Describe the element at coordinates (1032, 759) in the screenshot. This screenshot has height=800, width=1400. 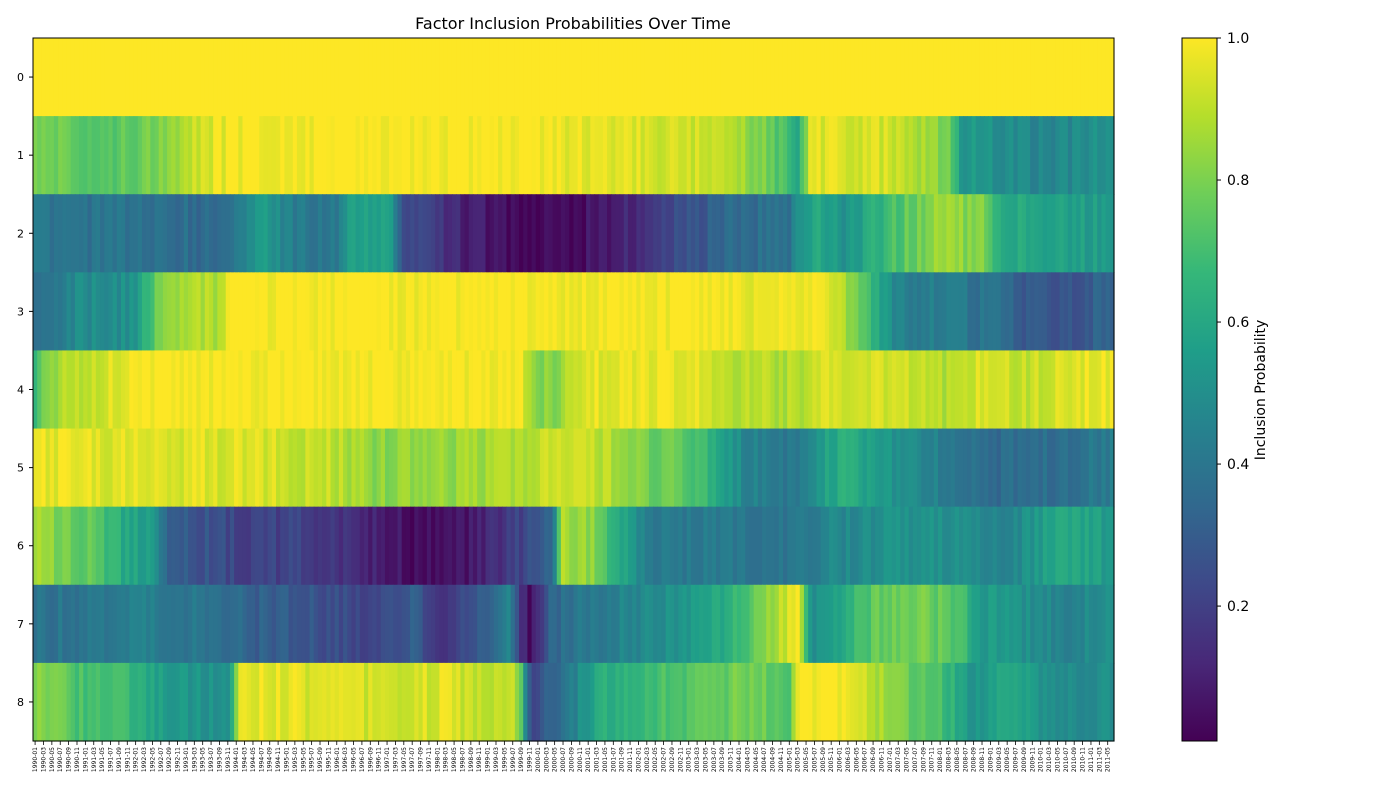
I see `x-tick-label: 2009-11` at that location.